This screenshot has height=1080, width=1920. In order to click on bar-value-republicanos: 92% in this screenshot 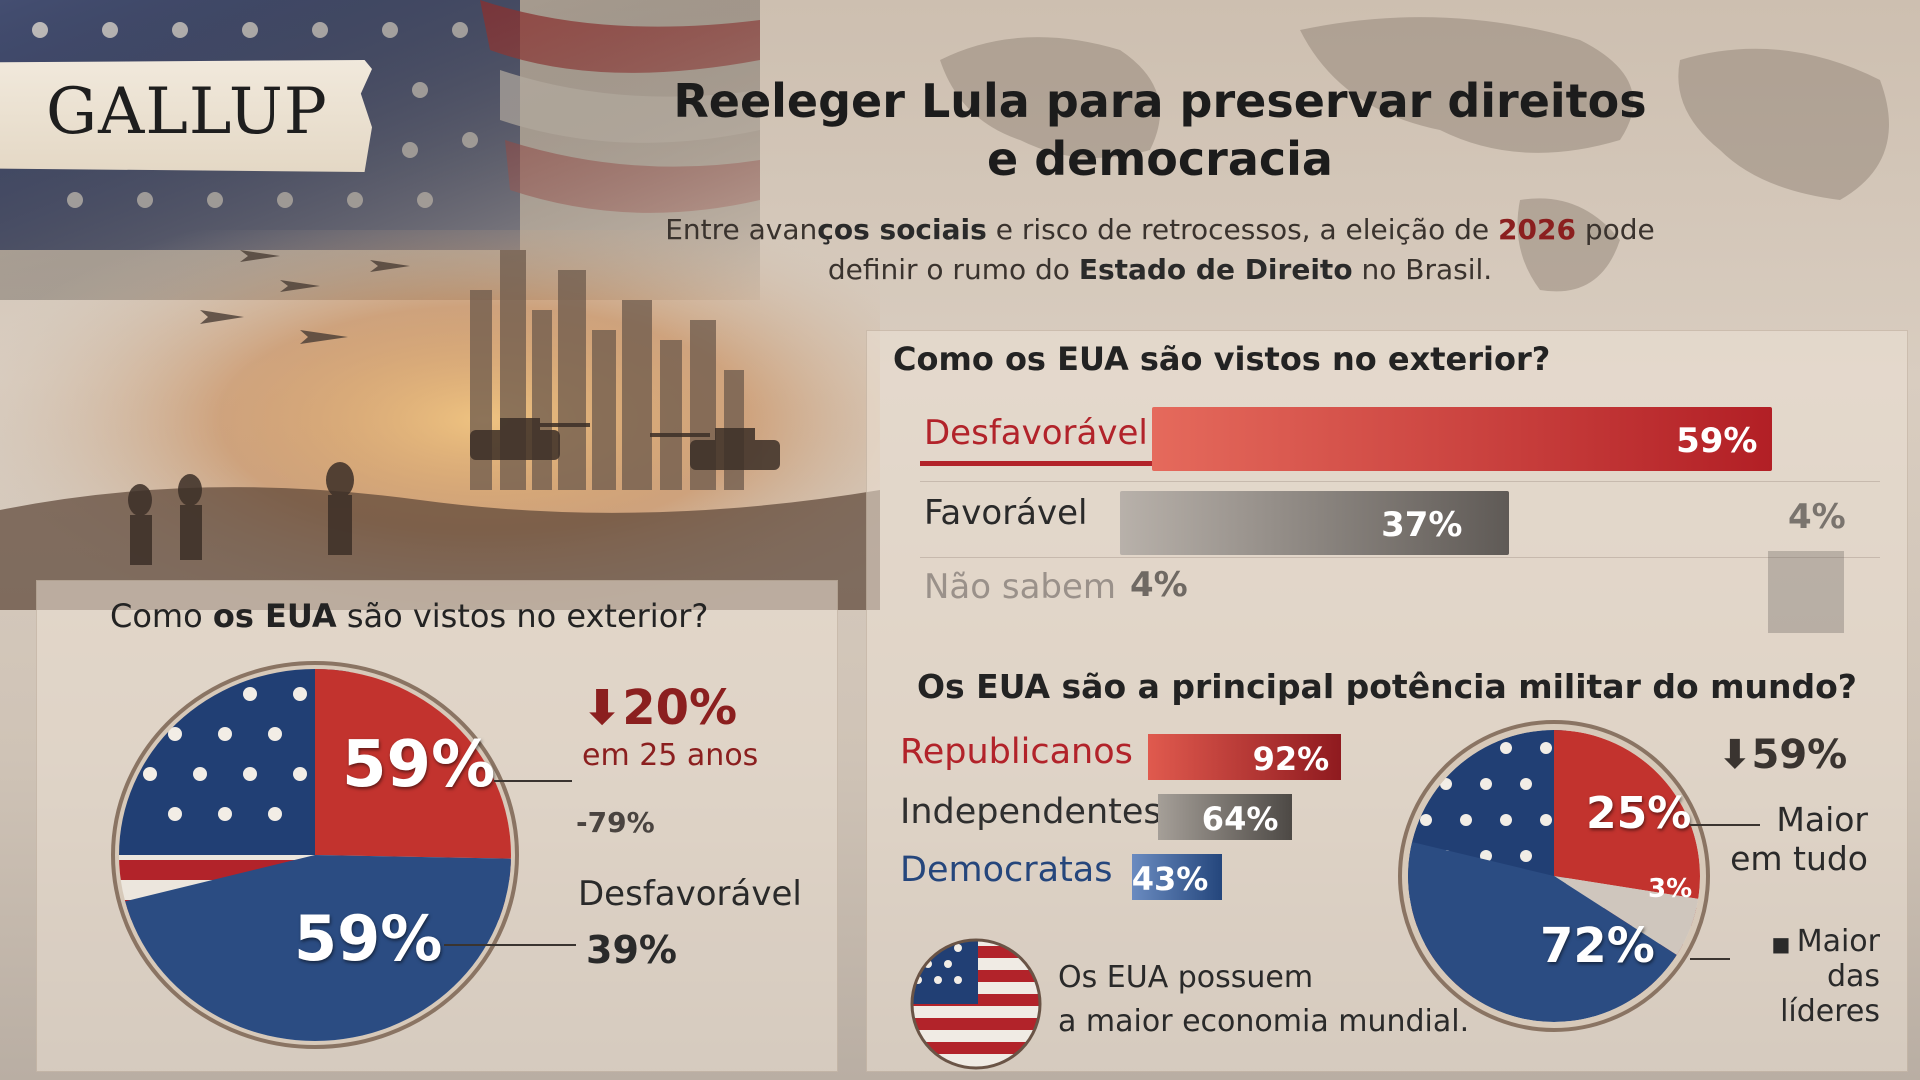, I will do `click(1291, 759)`.